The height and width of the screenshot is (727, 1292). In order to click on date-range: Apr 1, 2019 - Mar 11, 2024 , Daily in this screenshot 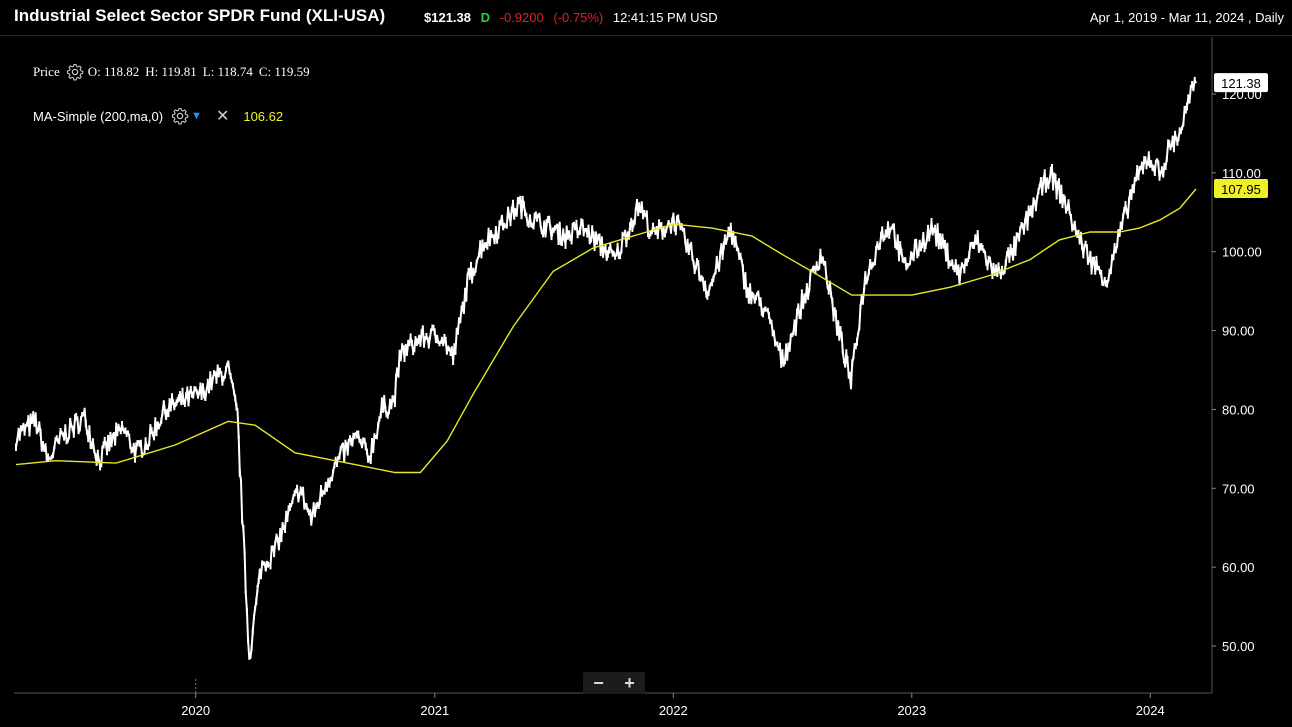, I will do `click(1186, 17)`.